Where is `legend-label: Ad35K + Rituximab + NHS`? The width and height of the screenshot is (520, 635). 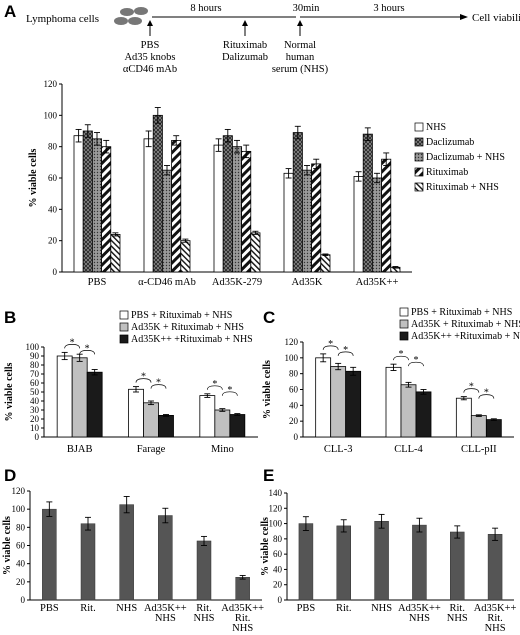
legend-label: Ad35K + Rituximab + NHS is located at coordinates (187, 327).